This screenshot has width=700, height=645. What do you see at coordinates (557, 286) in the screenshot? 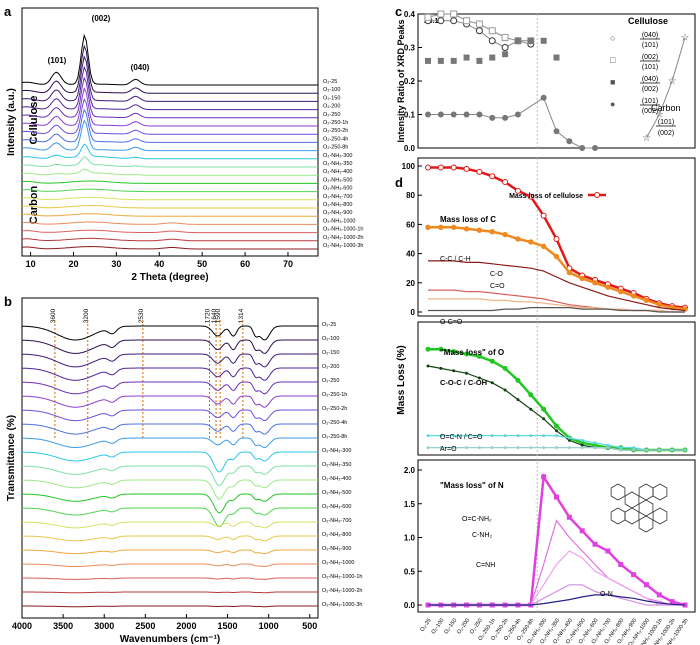
I see `panel-d-series-line` at bounding box center [557, 286].